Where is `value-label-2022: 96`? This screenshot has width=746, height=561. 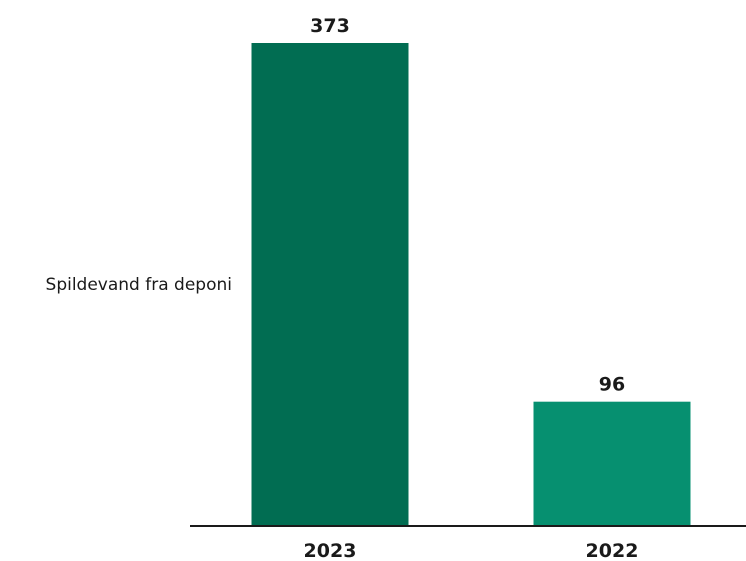
value-label-2022: 96 is located at coordinates (612, 385).